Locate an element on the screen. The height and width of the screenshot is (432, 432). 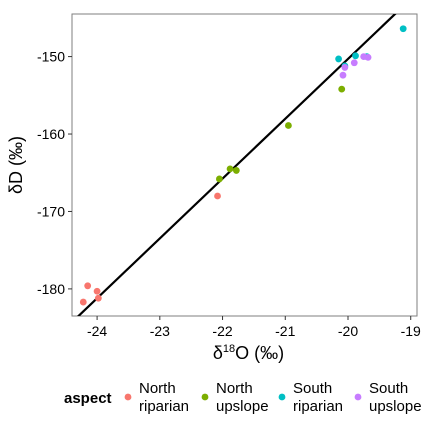
x-tick-label: -22 is located at coordinates (222, 331).